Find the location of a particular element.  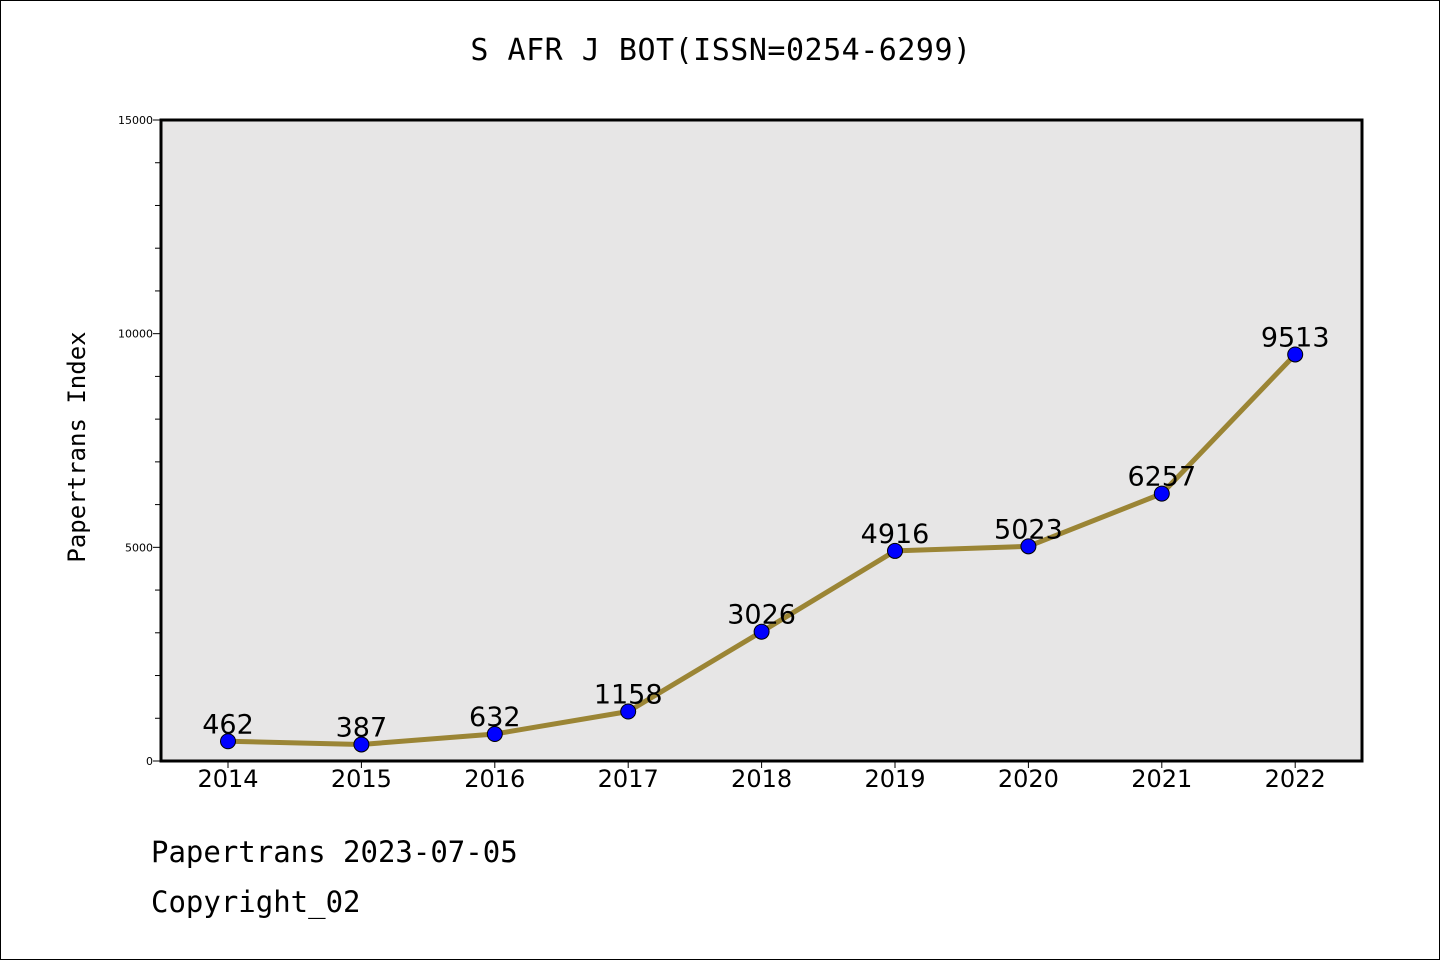

x-tick-label: 2018 is located at coordinates (761, 779).